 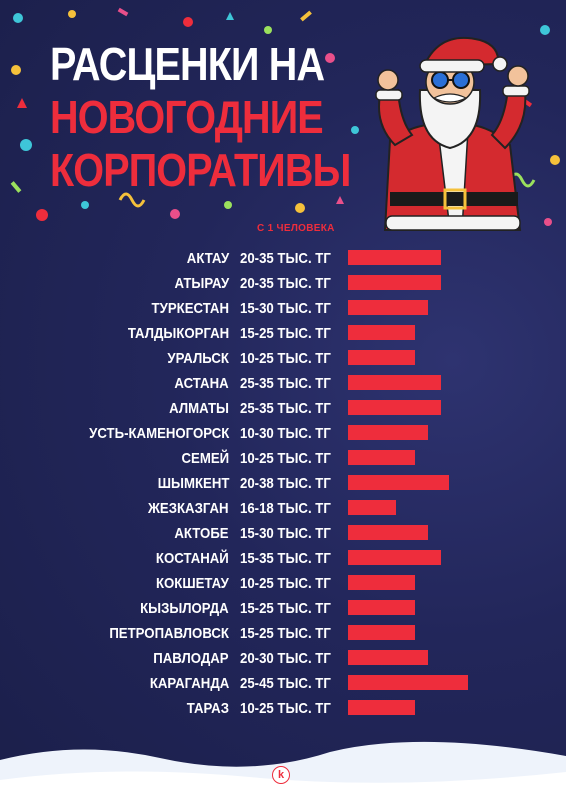 I want to click on city-label: ЖЕЗКАЗГАН, so click(x=188, y=508).